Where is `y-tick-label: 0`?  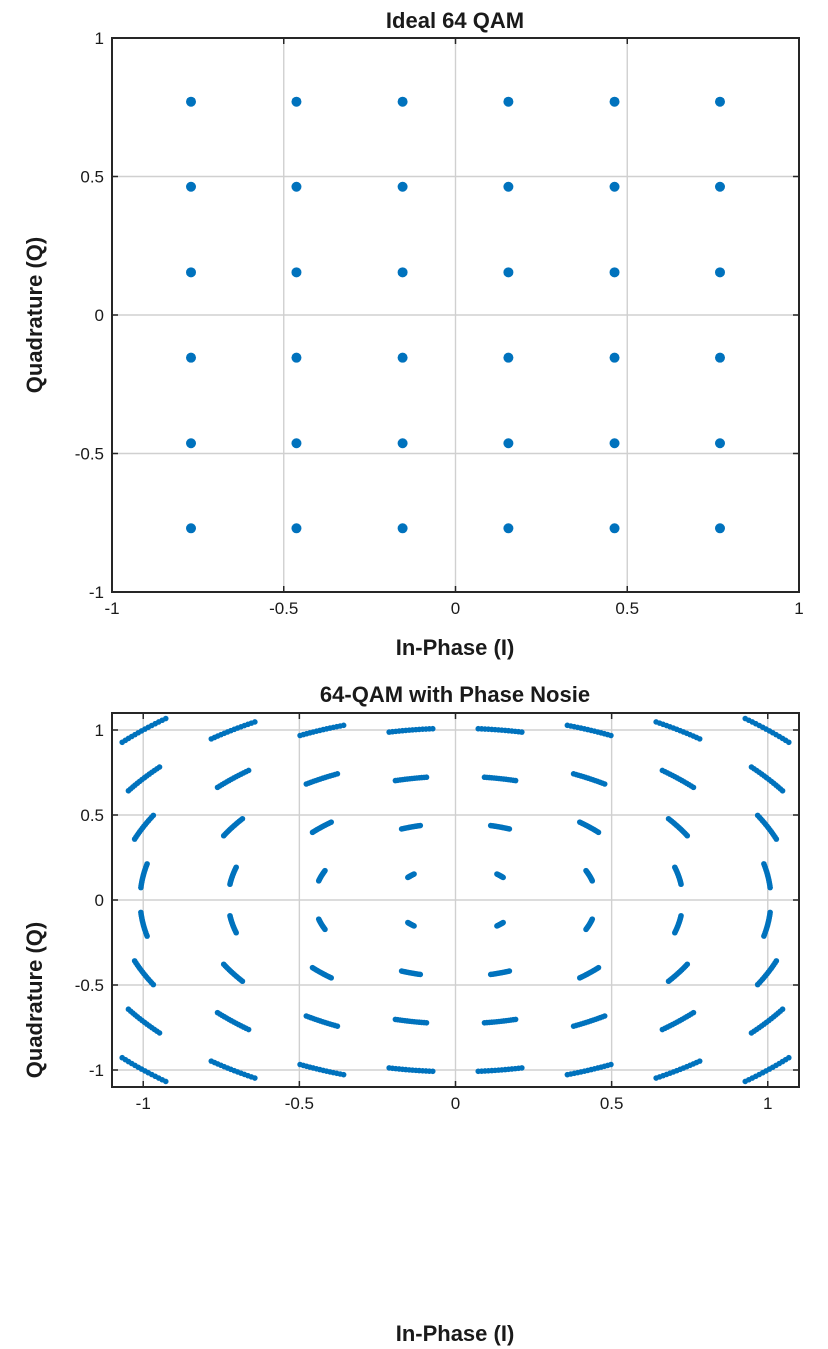 y-tick-label: 0 is located at coordinates (99, 900).